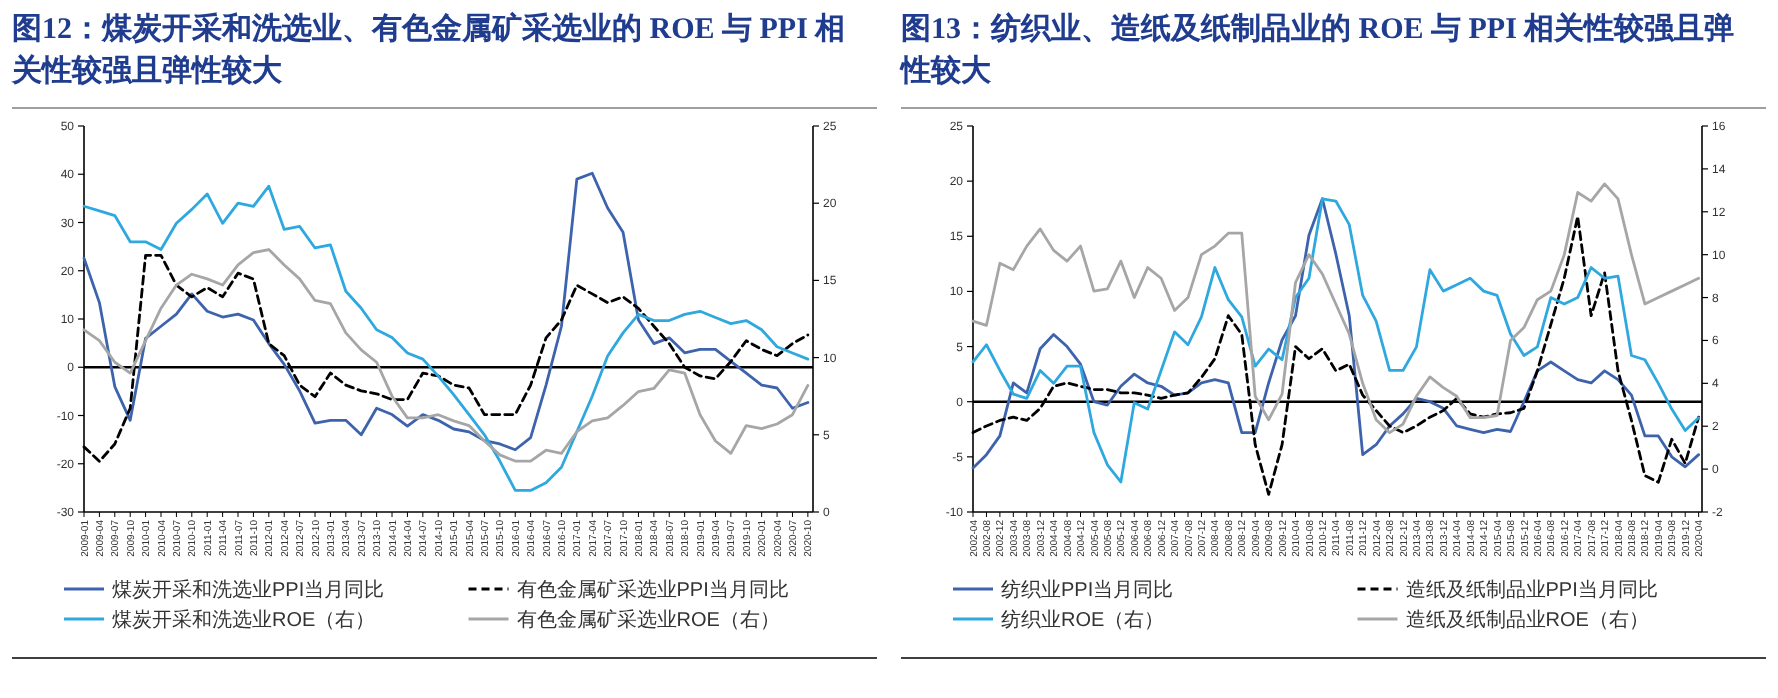 This screenshot has width=1778, height=698. What do you see at coordinates (1317, 49) in the screenshot?
I see `chart-title: 图13：纺织业、造纸及纸制品业的 ROE 与 PPI 相关性较强且弹性较大` at bounding box center [1317, 49].